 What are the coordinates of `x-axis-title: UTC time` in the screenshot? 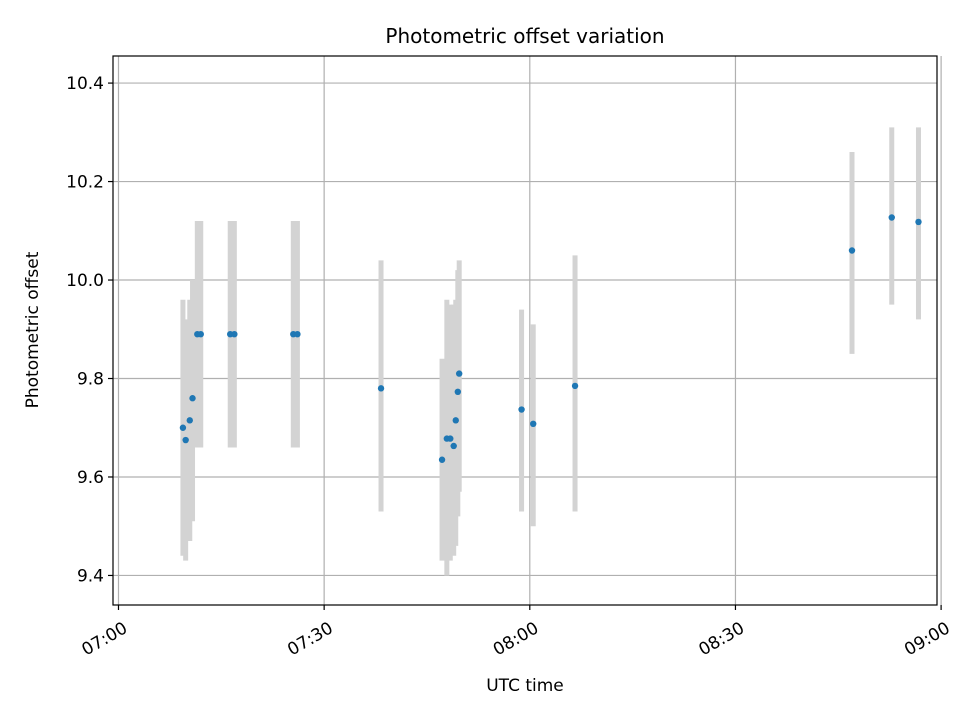 It's located at (525, 686).